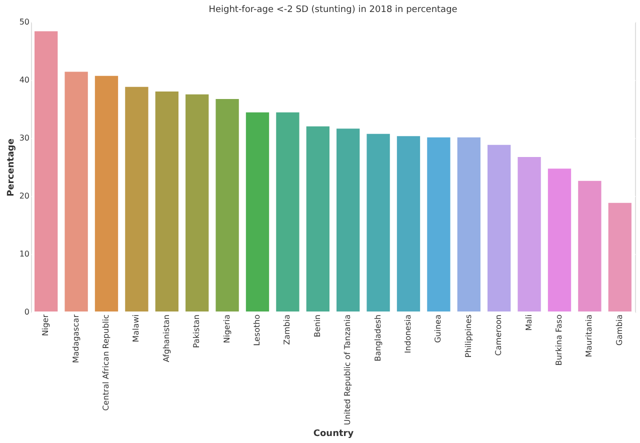 Image resolution: width=640 pixels, height=443 pixels. I want to click on x-tick-label: Niger, so click(45, 325).